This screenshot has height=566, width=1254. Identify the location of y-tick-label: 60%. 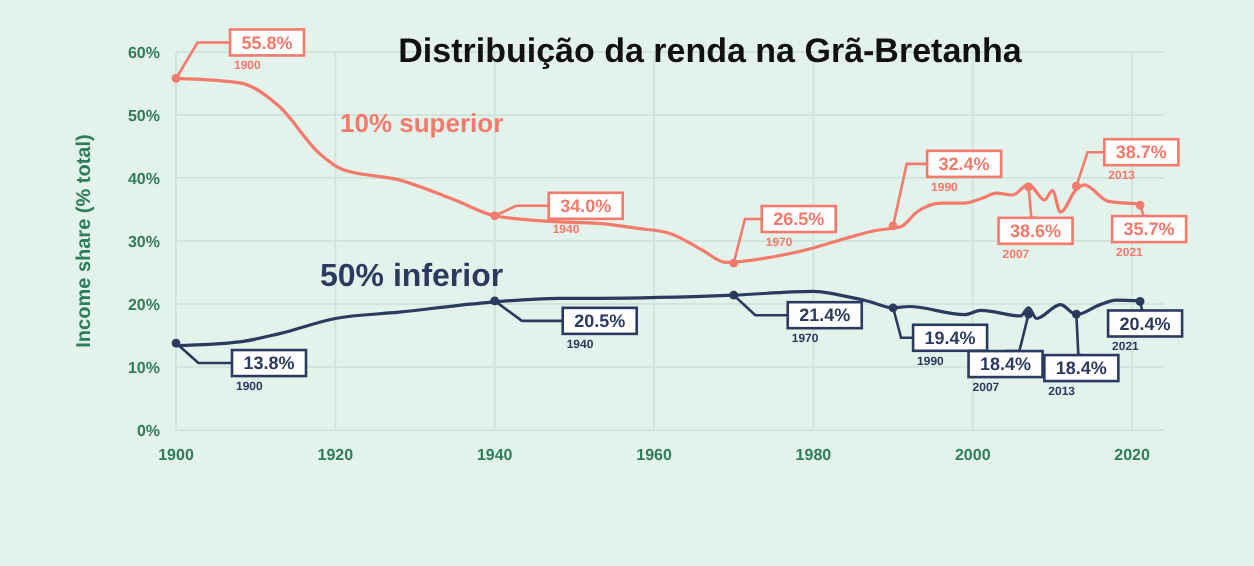
(143, 52).